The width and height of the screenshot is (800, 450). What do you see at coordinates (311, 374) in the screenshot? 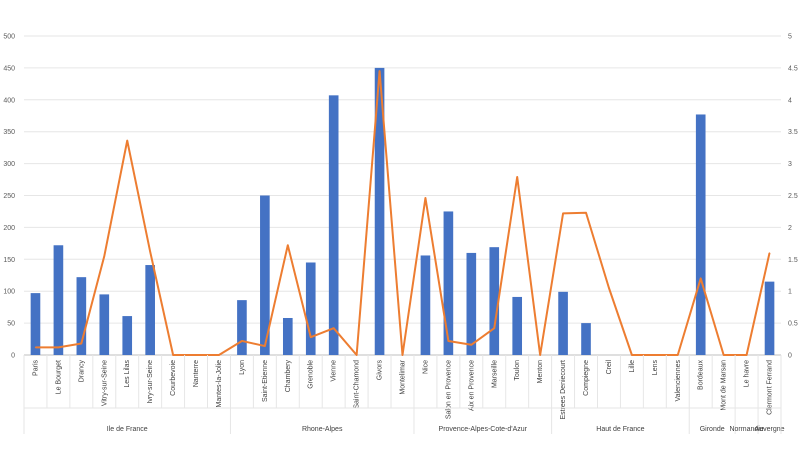
I see `category-label: Grenoble` at bounding box center [311, 374].